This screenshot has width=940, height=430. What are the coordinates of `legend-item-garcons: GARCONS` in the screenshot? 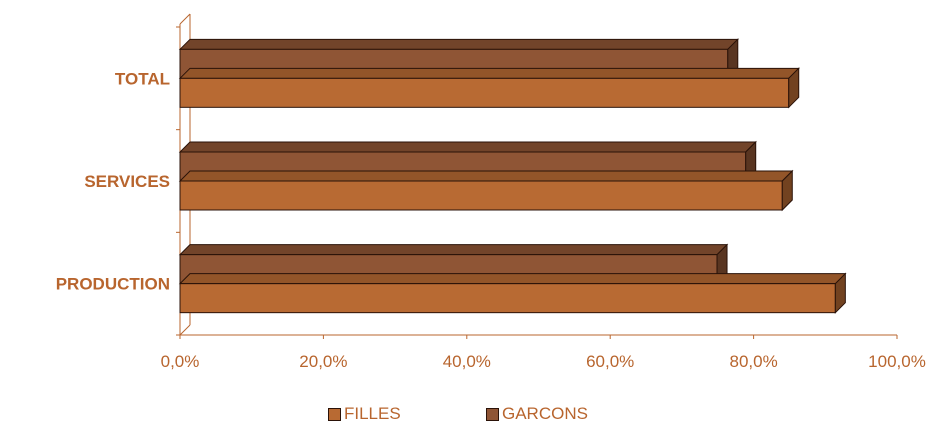 It's located at (537, 414).